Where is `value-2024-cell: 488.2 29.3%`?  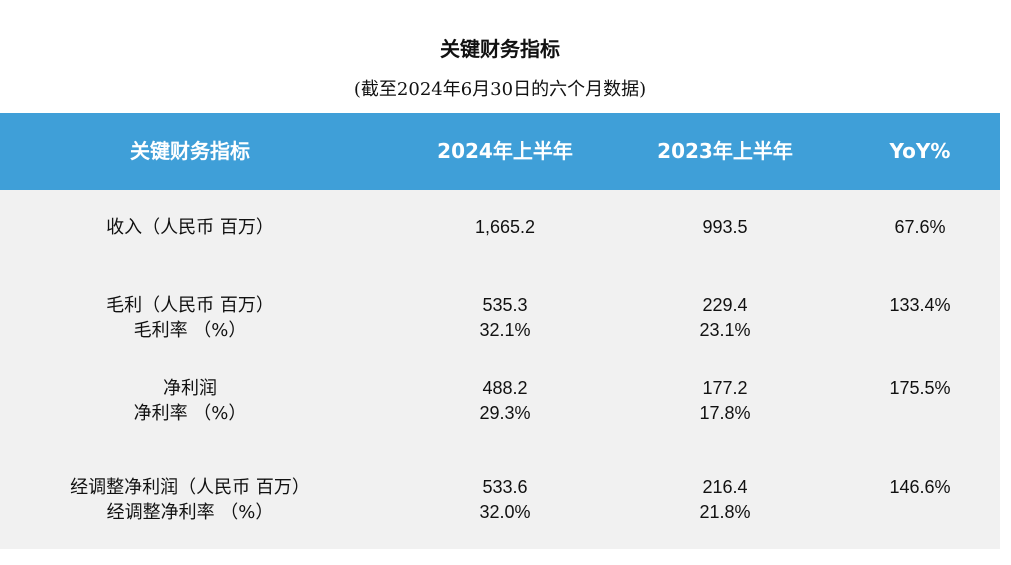
value-2024-cell: 488.2 29.3% is located at coordinates (505, 401).